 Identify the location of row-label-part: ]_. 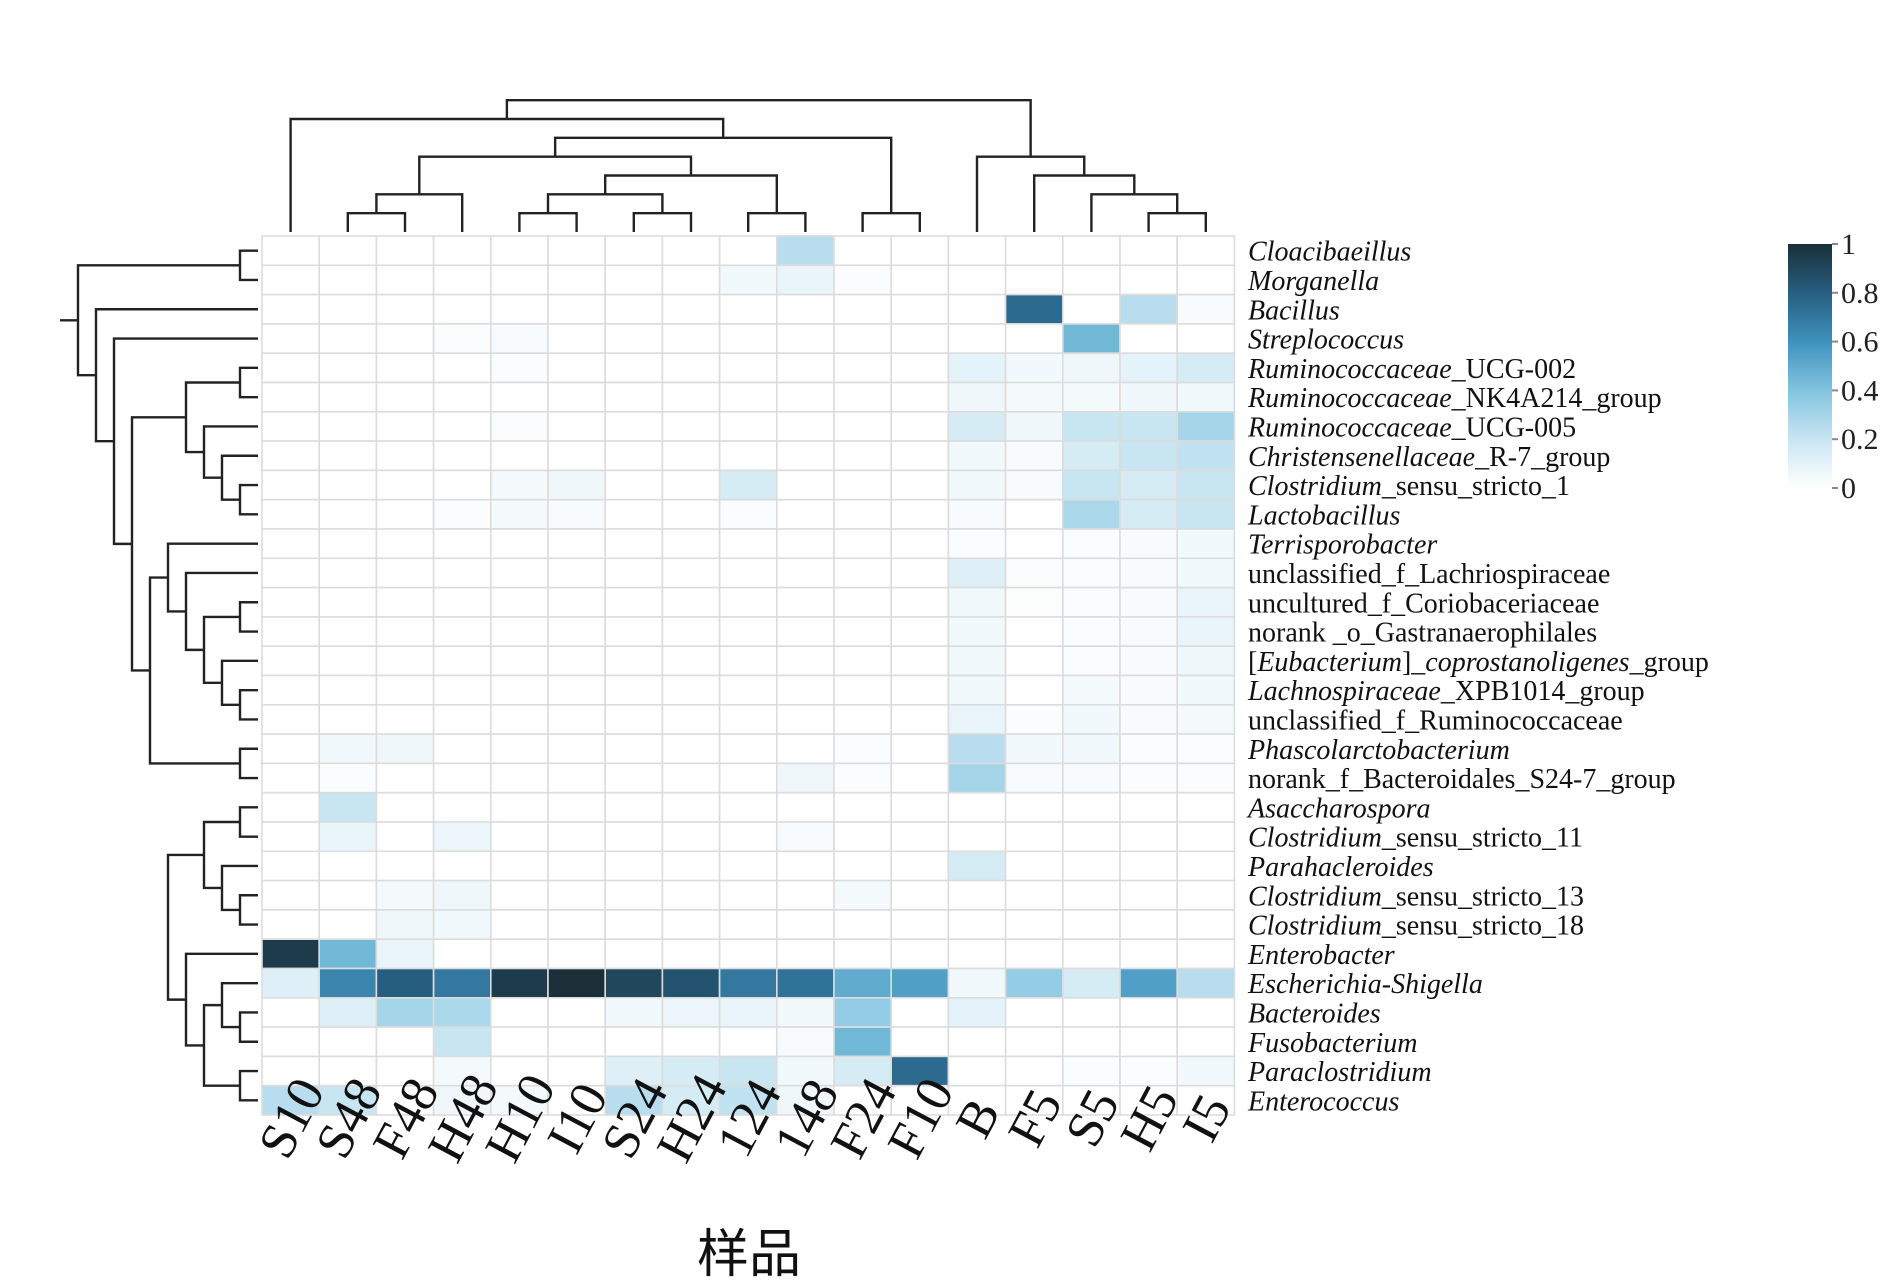
(1414, 662).